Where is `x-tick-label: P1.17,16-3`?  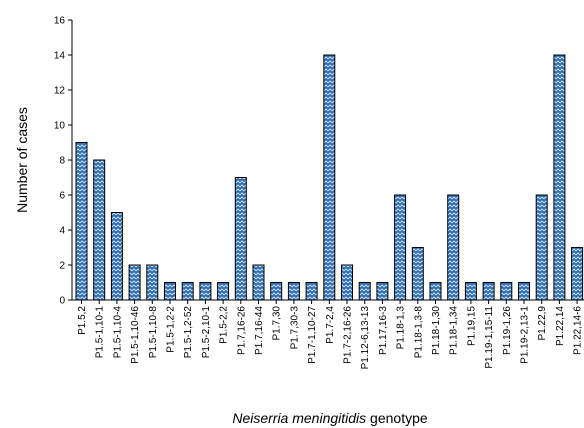
x-tick-label: P1.17,16-3 is located at coordinates (383, 330).